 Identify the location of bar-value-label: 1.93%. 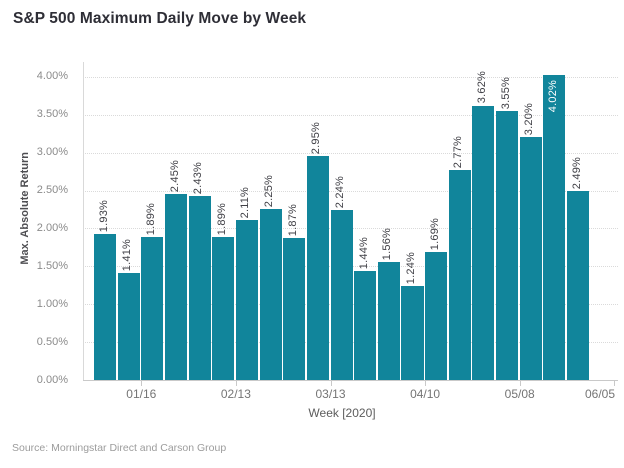
(103, 215).